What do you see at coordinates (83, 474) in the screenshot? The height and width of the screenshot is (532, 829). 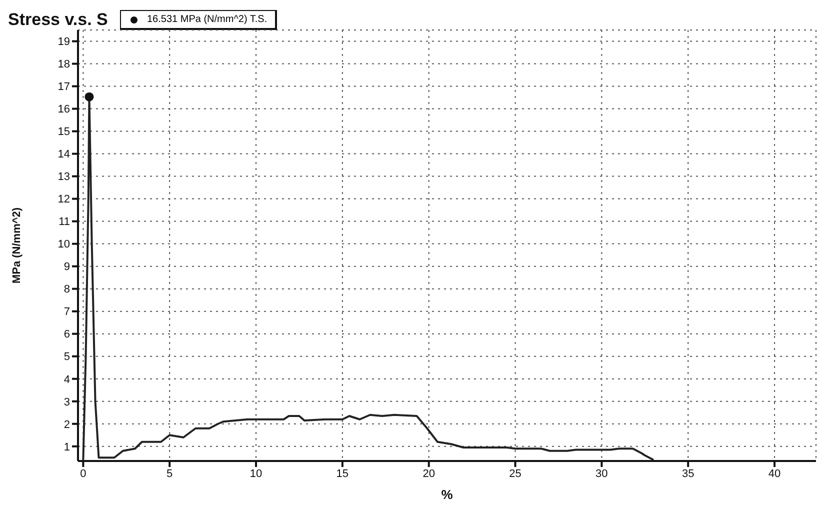 I see `x-tick-label: 0` at bounding box center [83, 474].